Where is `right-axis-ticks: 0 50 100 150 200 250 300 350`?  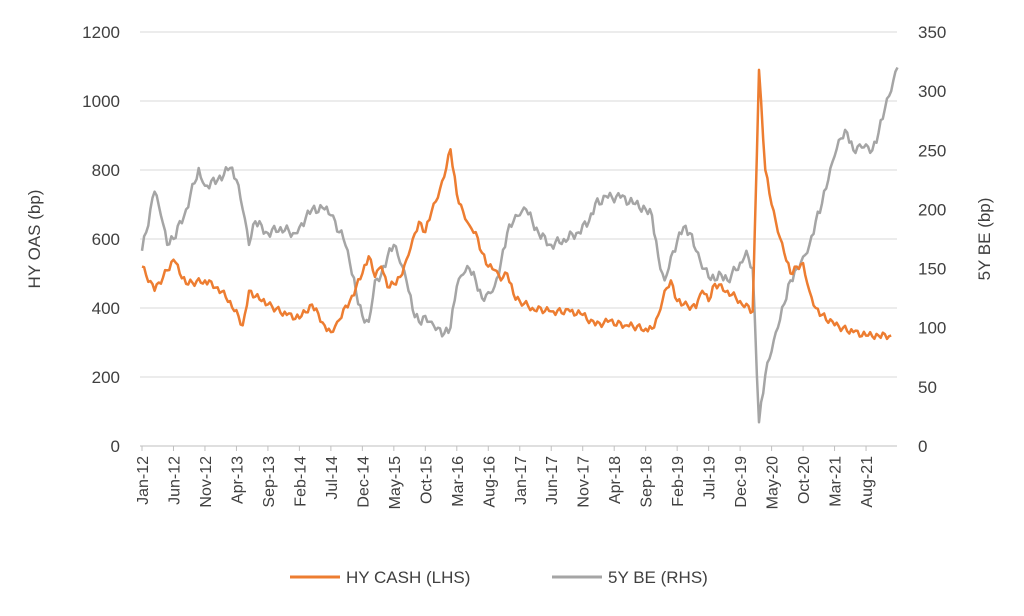
right-axis-ticks: 0 50 100 150 200 250 300 350 is located at coordinates (932, 239).